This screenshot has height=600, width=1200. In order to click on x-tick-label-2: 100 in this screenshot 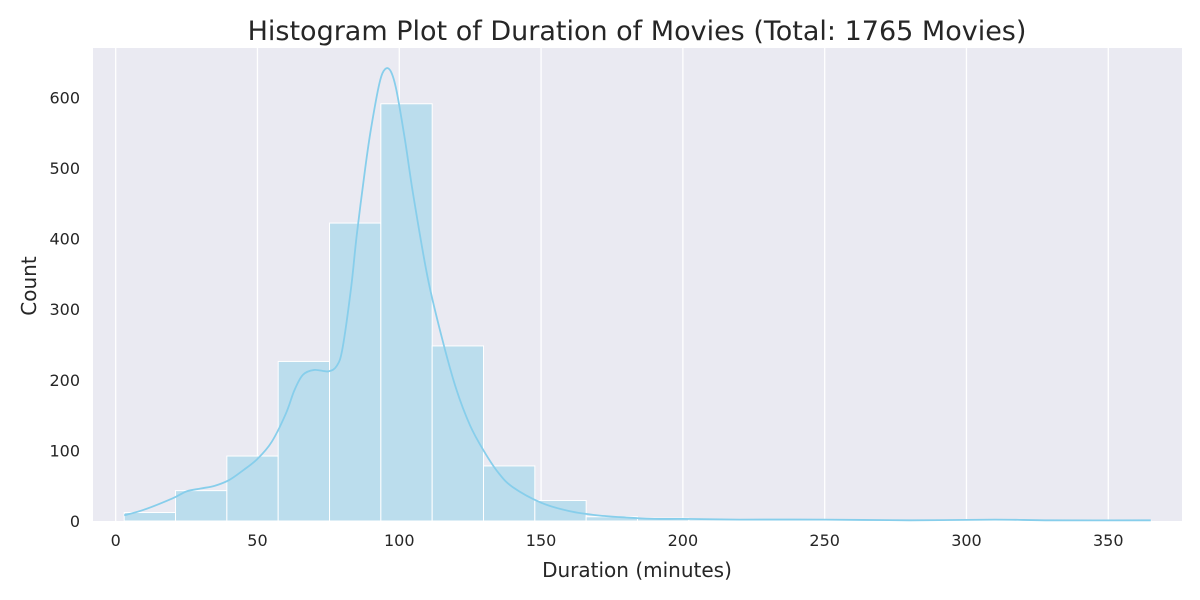, I will do `click(399, 540)`.